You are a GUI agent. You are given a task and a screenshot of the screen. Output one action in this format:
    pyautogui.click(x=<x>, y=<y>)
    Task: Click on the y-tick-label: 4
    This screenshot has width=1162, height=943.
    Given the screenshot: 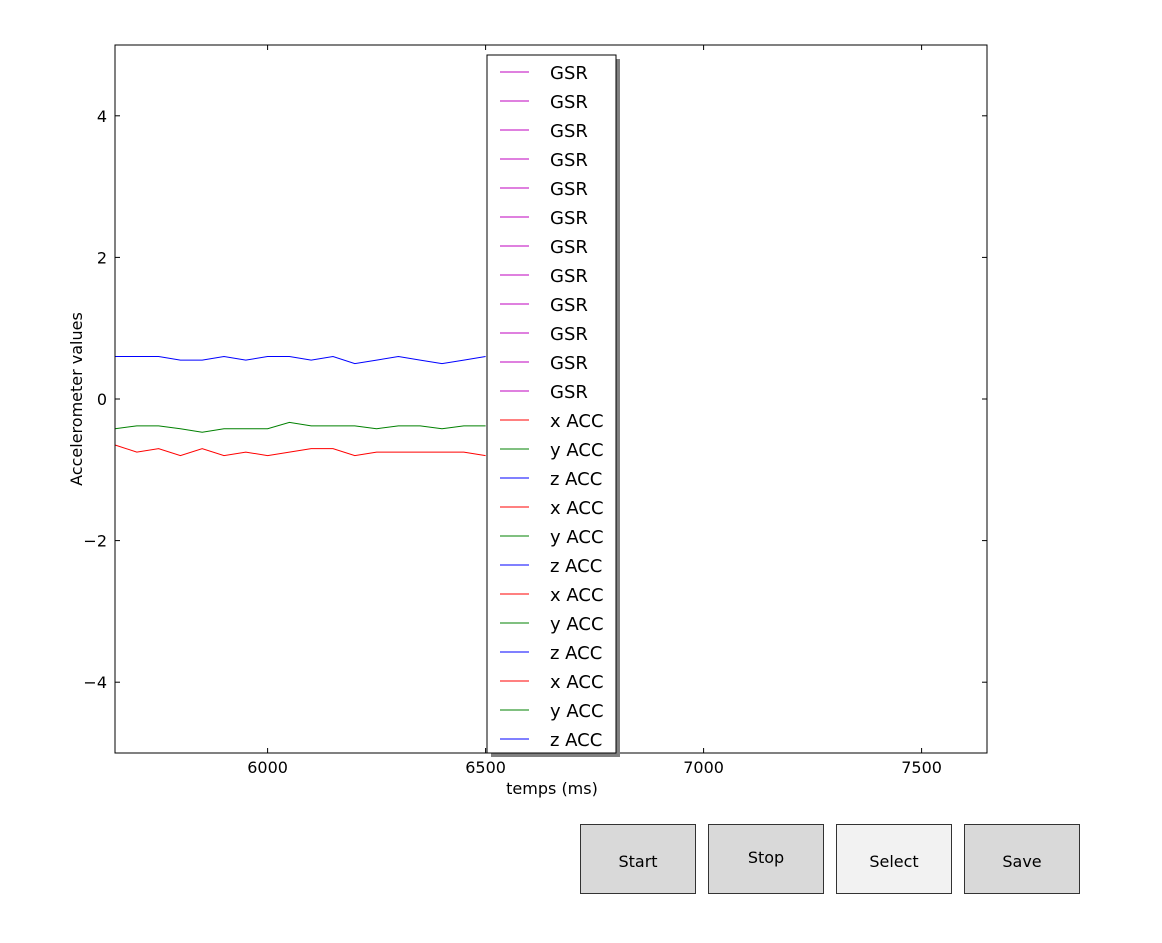 What is the action you would take?
    pyautogui.click(x=102, y=116)
    